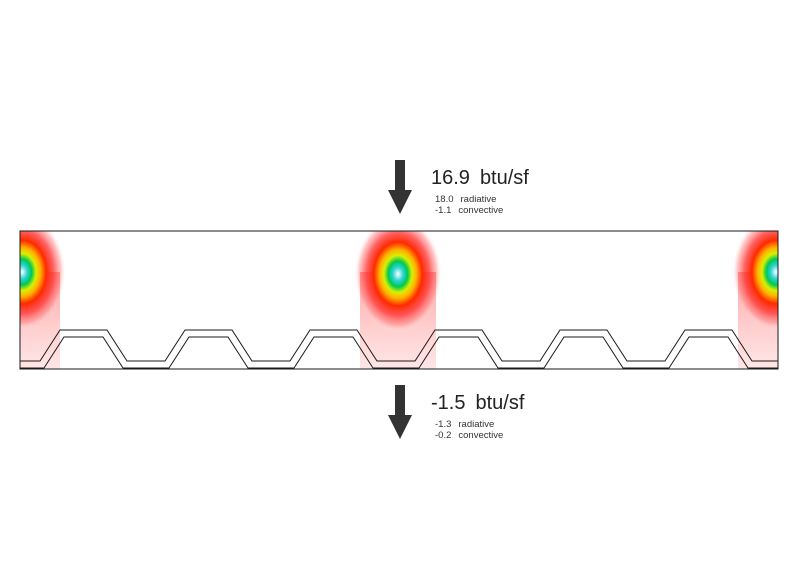 This screenshot has height=572, width=800. What do you see at coordinates (476, 424) in the screenshot?
I see `bottom-radiative-label: radiative` at bounding box center [476, 424].